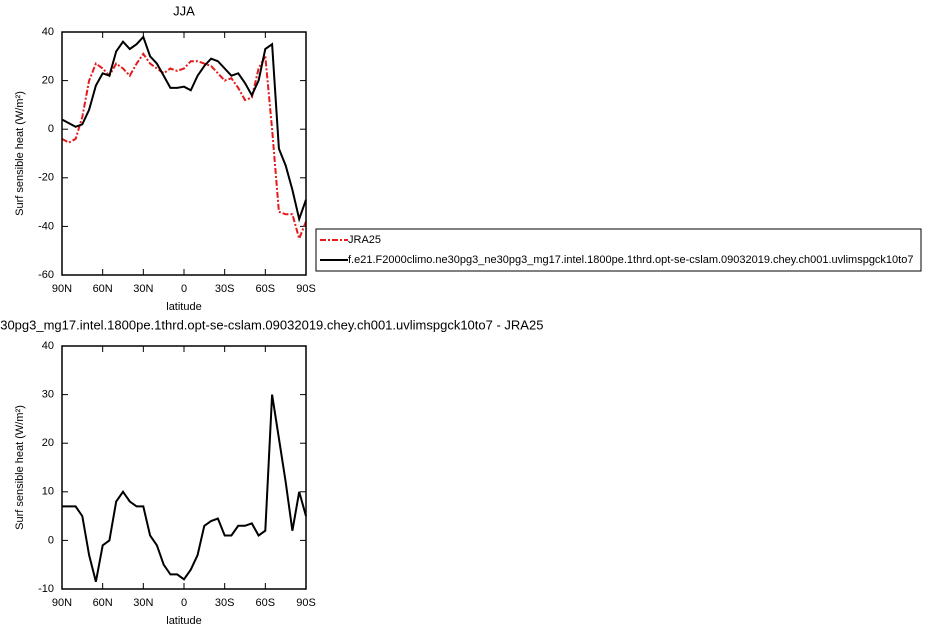 The height and width of the screenshot is (635, 929). What do you see at coordinates (46, 589) in the screenshot?
I see `y-tick-label: -10` at bounding box center [46, 589].